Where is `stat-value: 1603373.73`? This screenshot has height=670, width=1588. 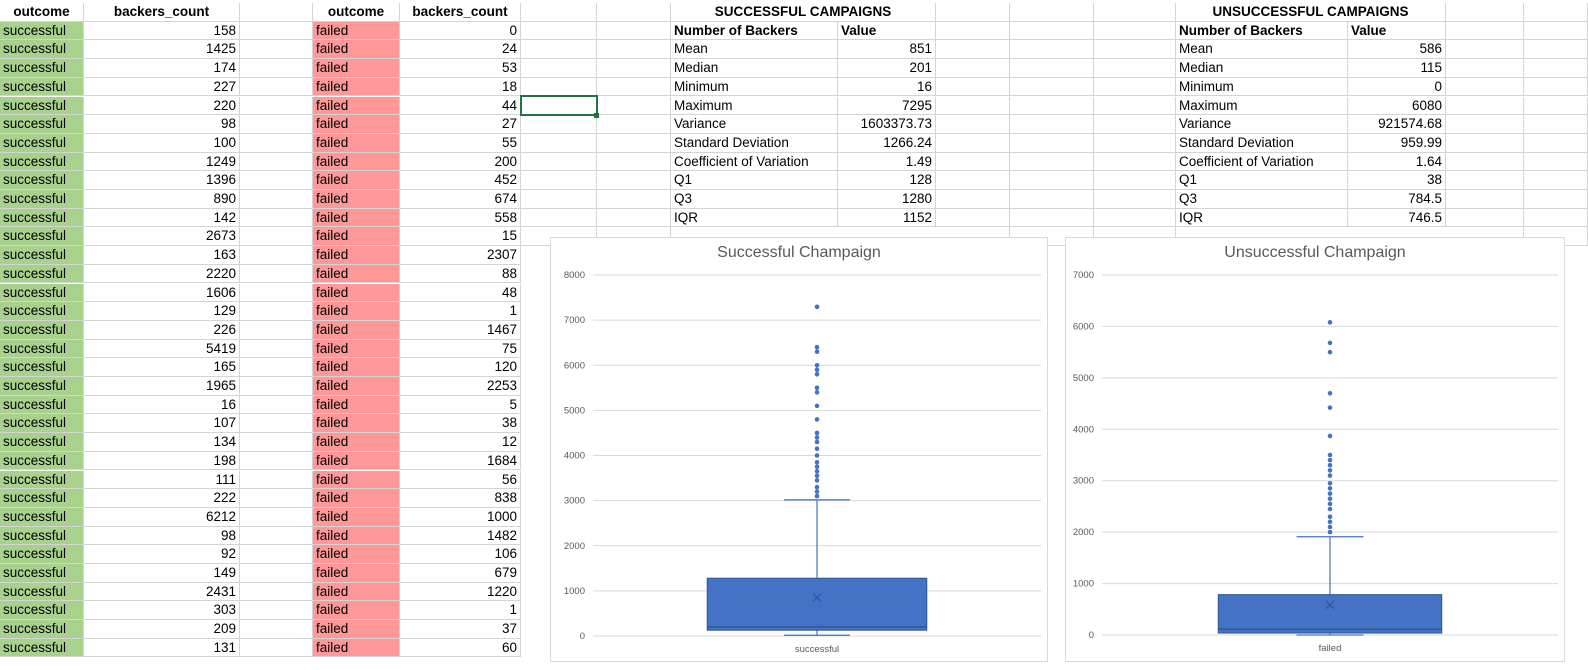
stat-value: 1603373.73 is located at coordinates (887, 124).